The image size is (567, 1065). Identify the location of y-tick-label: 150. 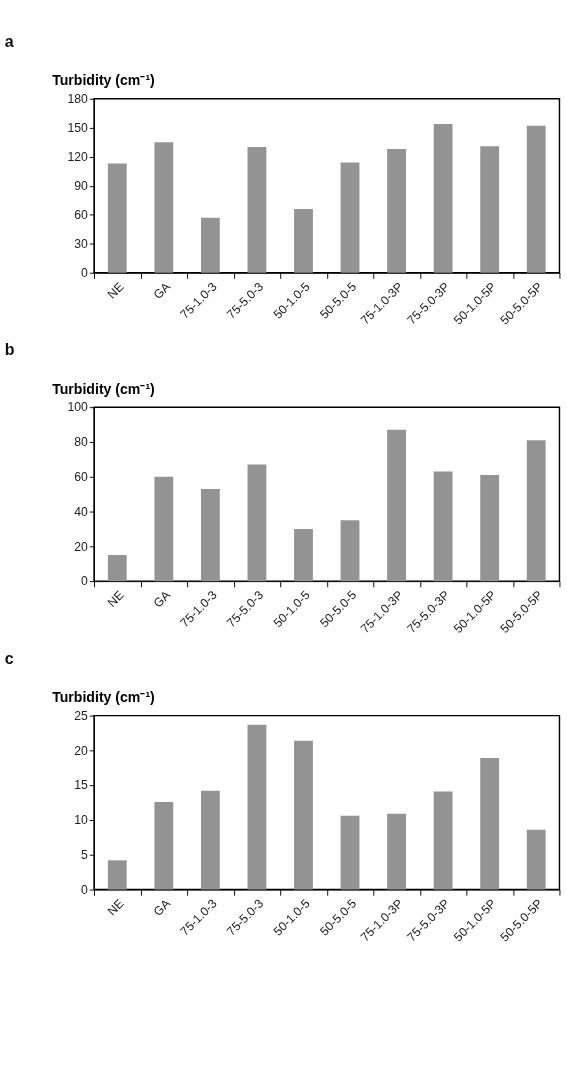
(78, 128).